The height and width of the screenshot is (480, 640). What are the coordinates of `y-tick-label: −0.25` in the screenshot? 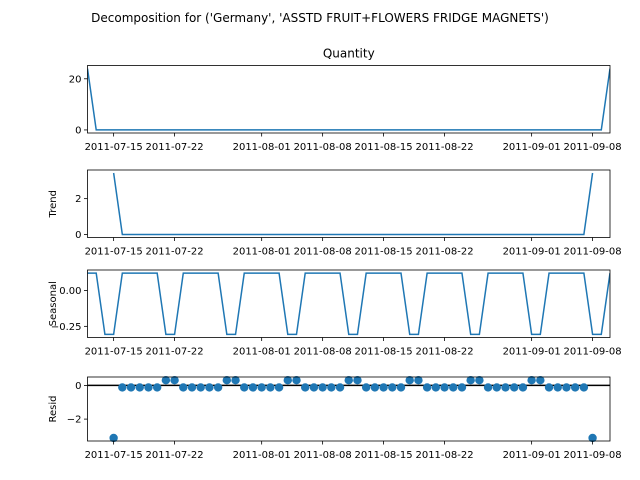 It's located at (66, 327).